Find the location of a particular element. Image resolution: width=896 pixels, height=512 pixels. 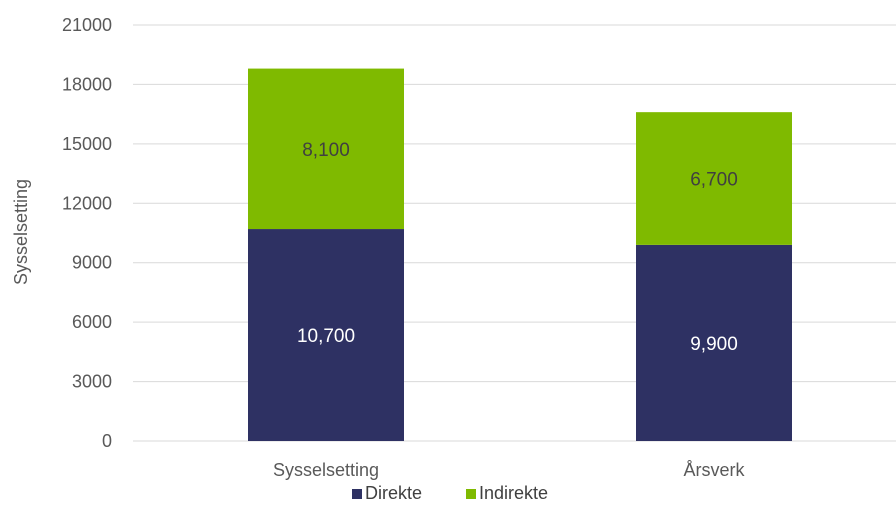

y-axis-title: Sysselsetting is located at coordinates (21, 232).